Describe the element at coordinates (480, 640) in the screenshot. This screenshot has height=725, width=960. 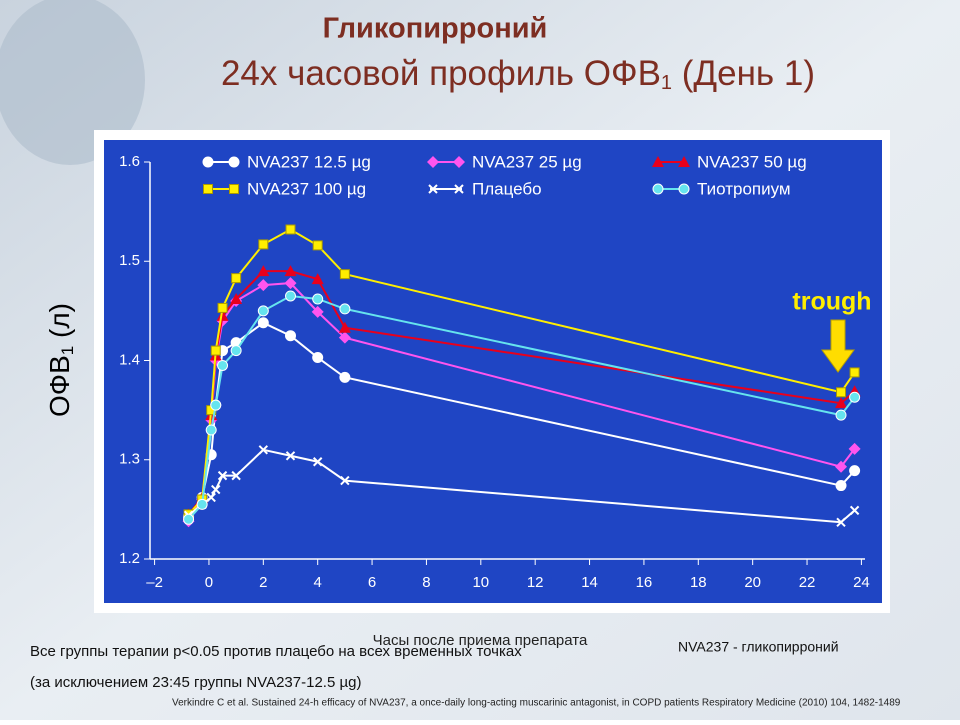
I see `x-axis-label: Часы после приема препарата` at that location.